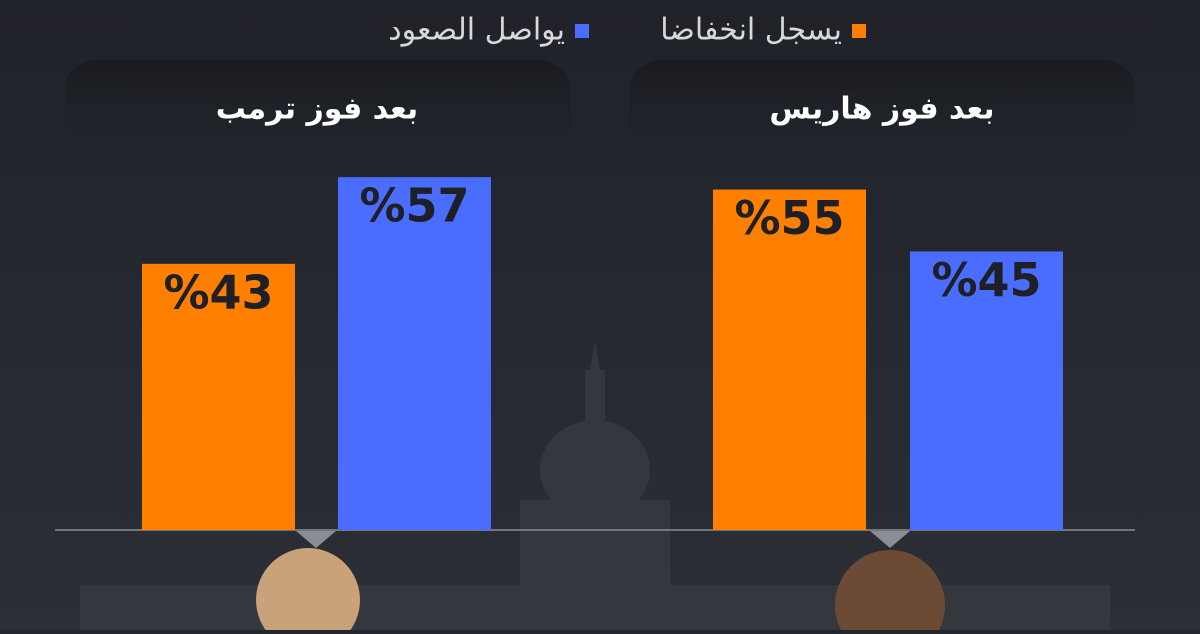 This screenshot has width=1200, height=634. What do you see at coordinates (789, 218) in the screenshot?
I see `value-label: %55` at bounding box center [789, 218].